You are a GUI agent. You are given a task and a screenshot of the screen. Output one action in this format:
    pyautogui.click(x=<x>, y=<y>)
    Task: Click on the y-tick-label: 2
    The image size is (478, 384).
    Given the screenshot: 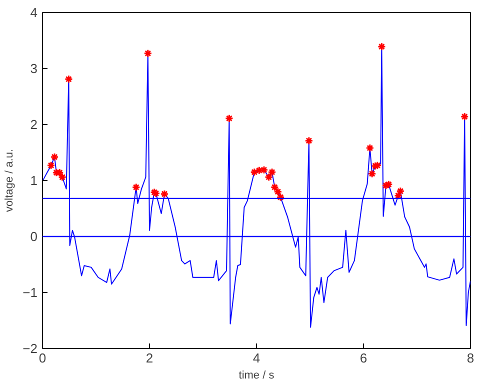 What is the action you would take?
    pyautogui.click(x=34, y=124)
    